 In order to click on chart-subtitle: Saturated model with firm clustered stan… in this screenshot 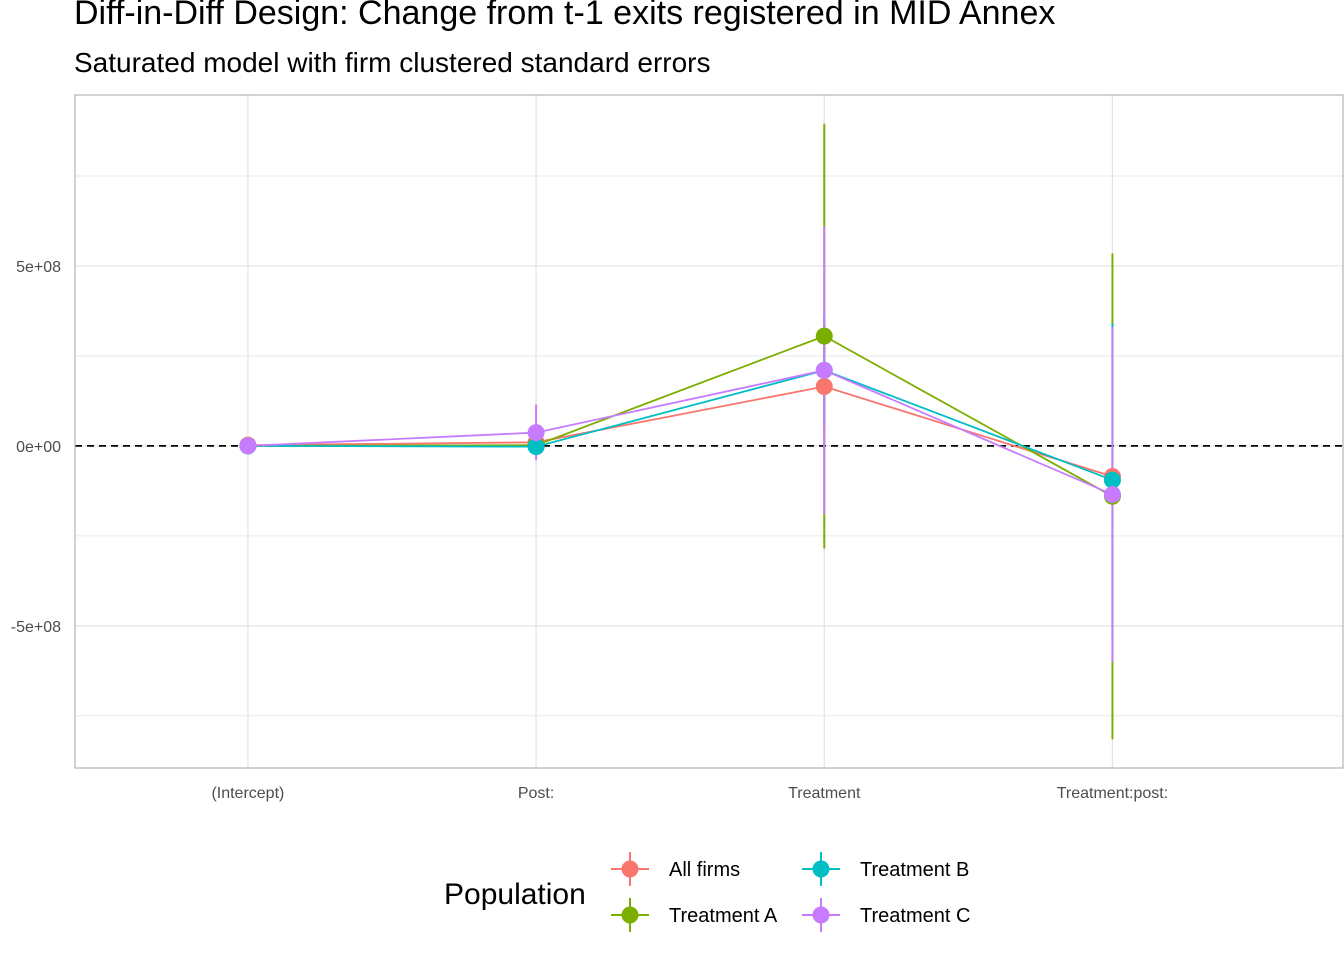, I will do `click(392, 62)`.